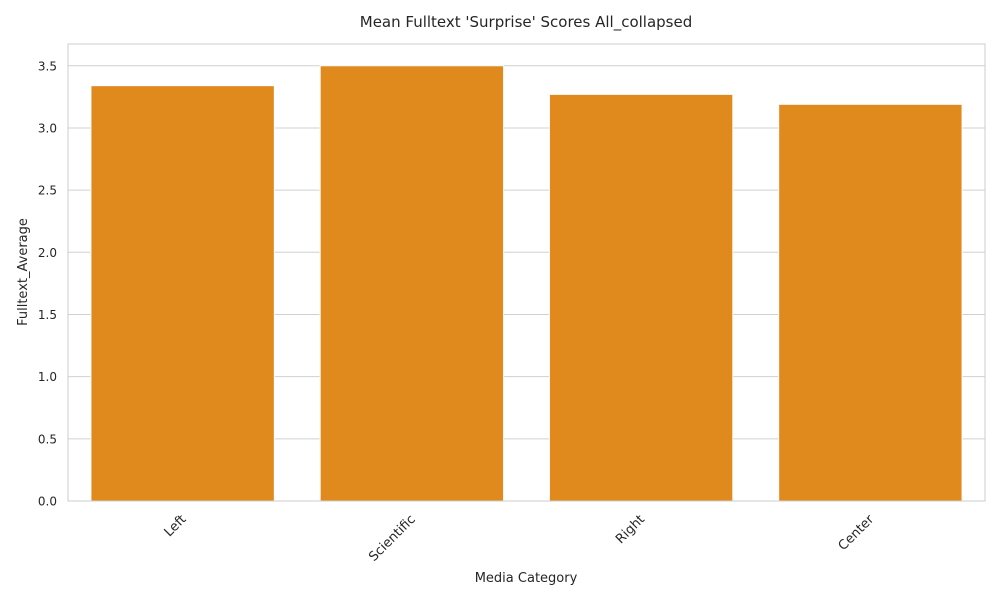 The height and width of the screenshot is (604, 1000). I want to click on bar-center, so click(870, 302).